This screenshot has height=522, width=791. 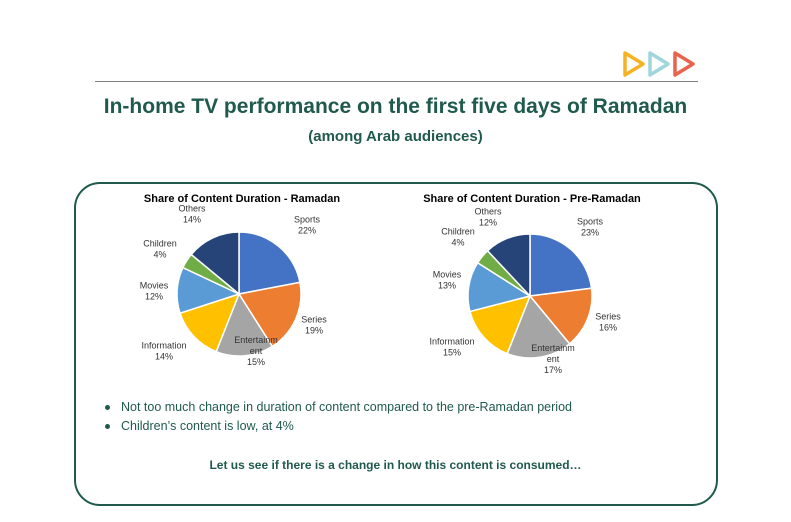 I want to click on header-divider, so click(x=396, y=81).